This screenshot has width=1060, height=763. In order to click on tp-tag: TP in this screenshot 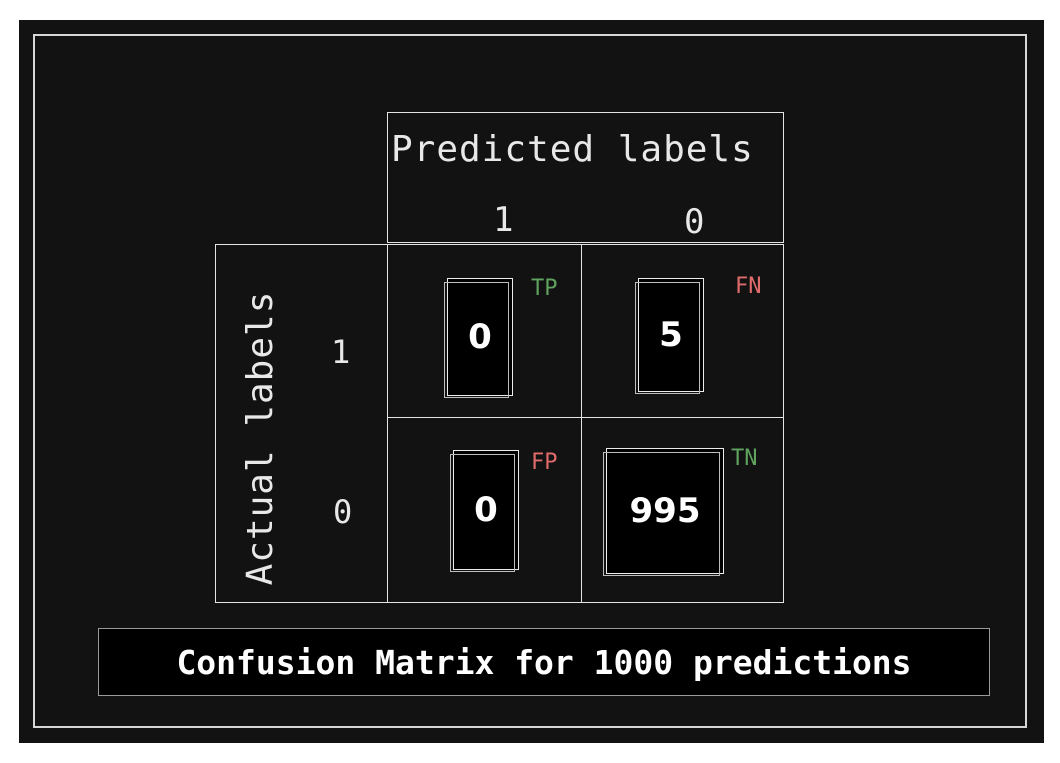, I will do `click(544, 288)`.